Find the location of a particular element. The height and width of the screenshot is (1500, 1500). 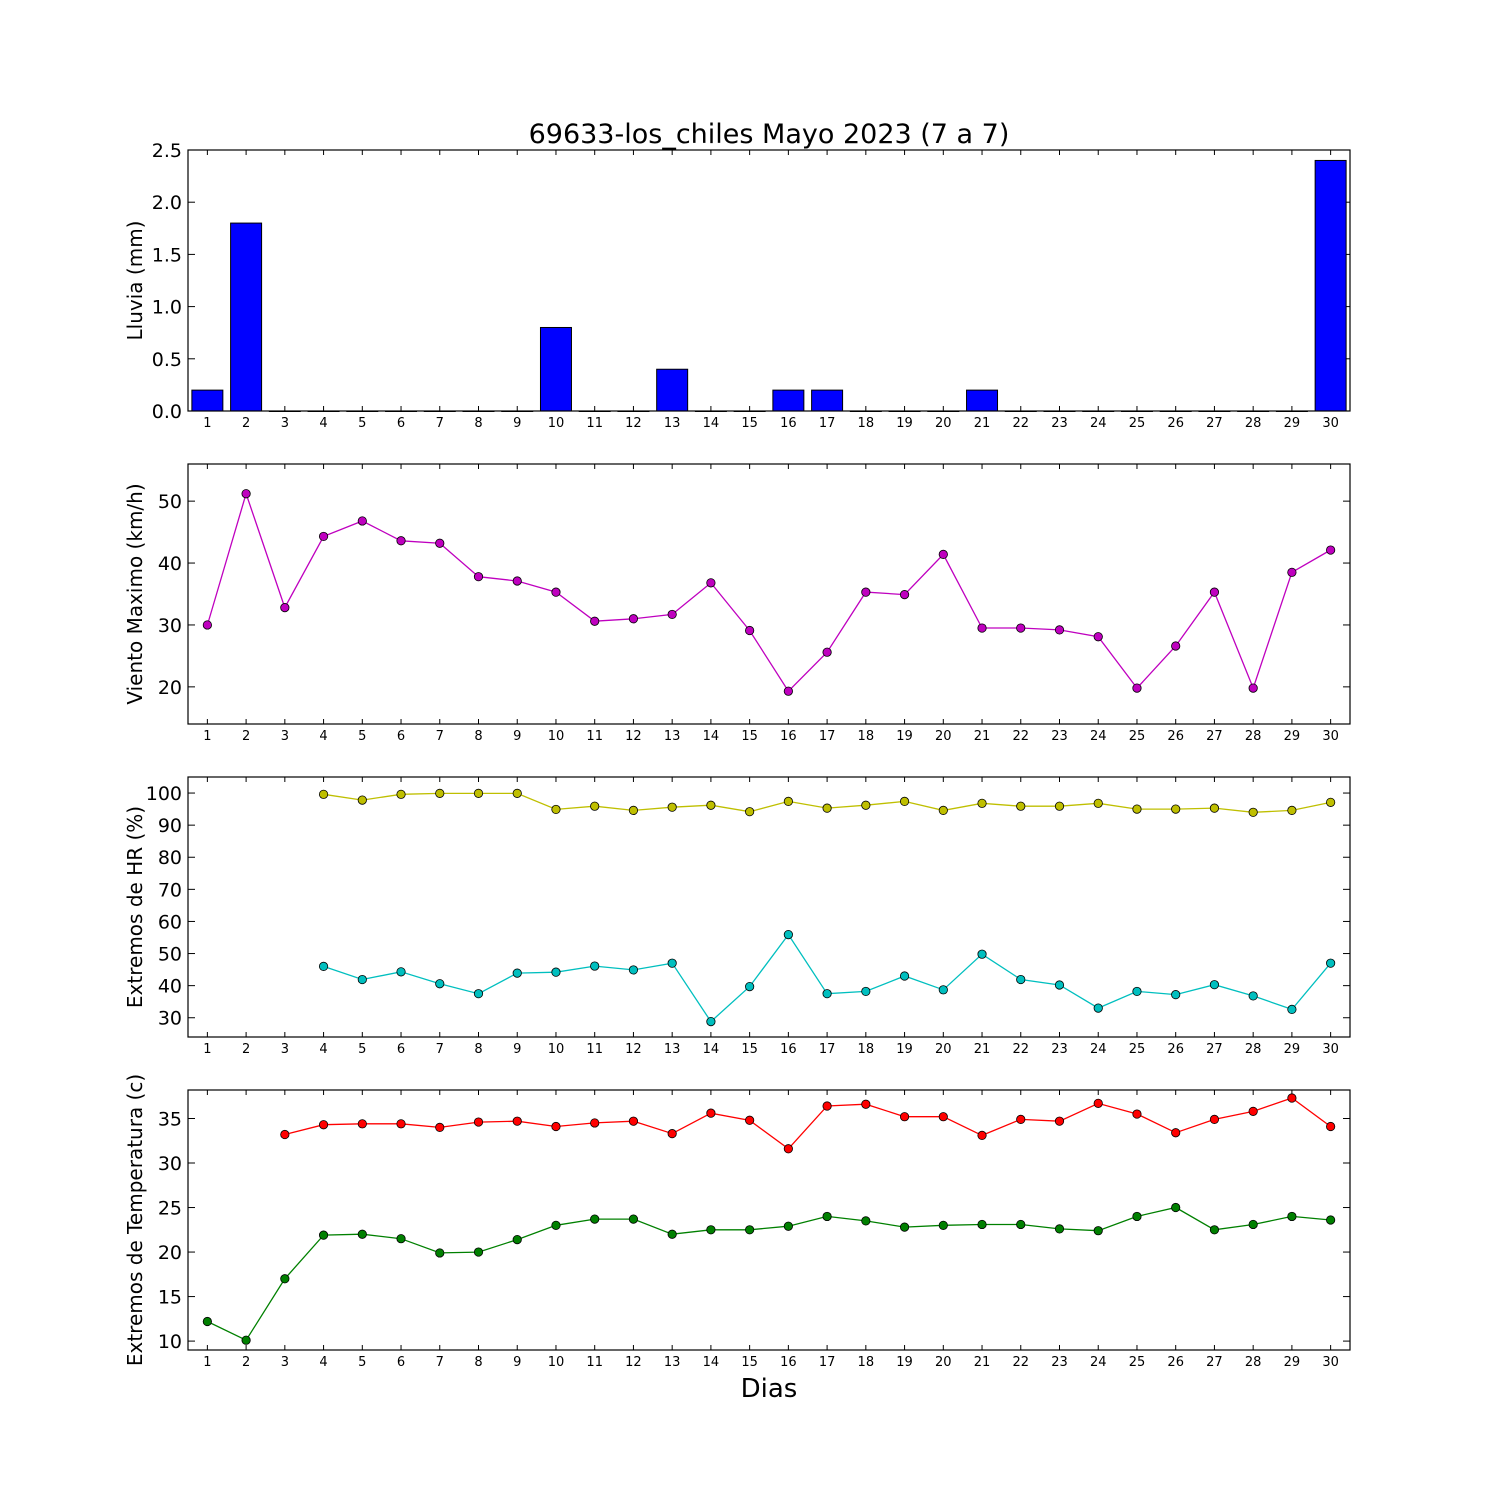

y-tick-label: 70 is located at coordinates (170, 890).